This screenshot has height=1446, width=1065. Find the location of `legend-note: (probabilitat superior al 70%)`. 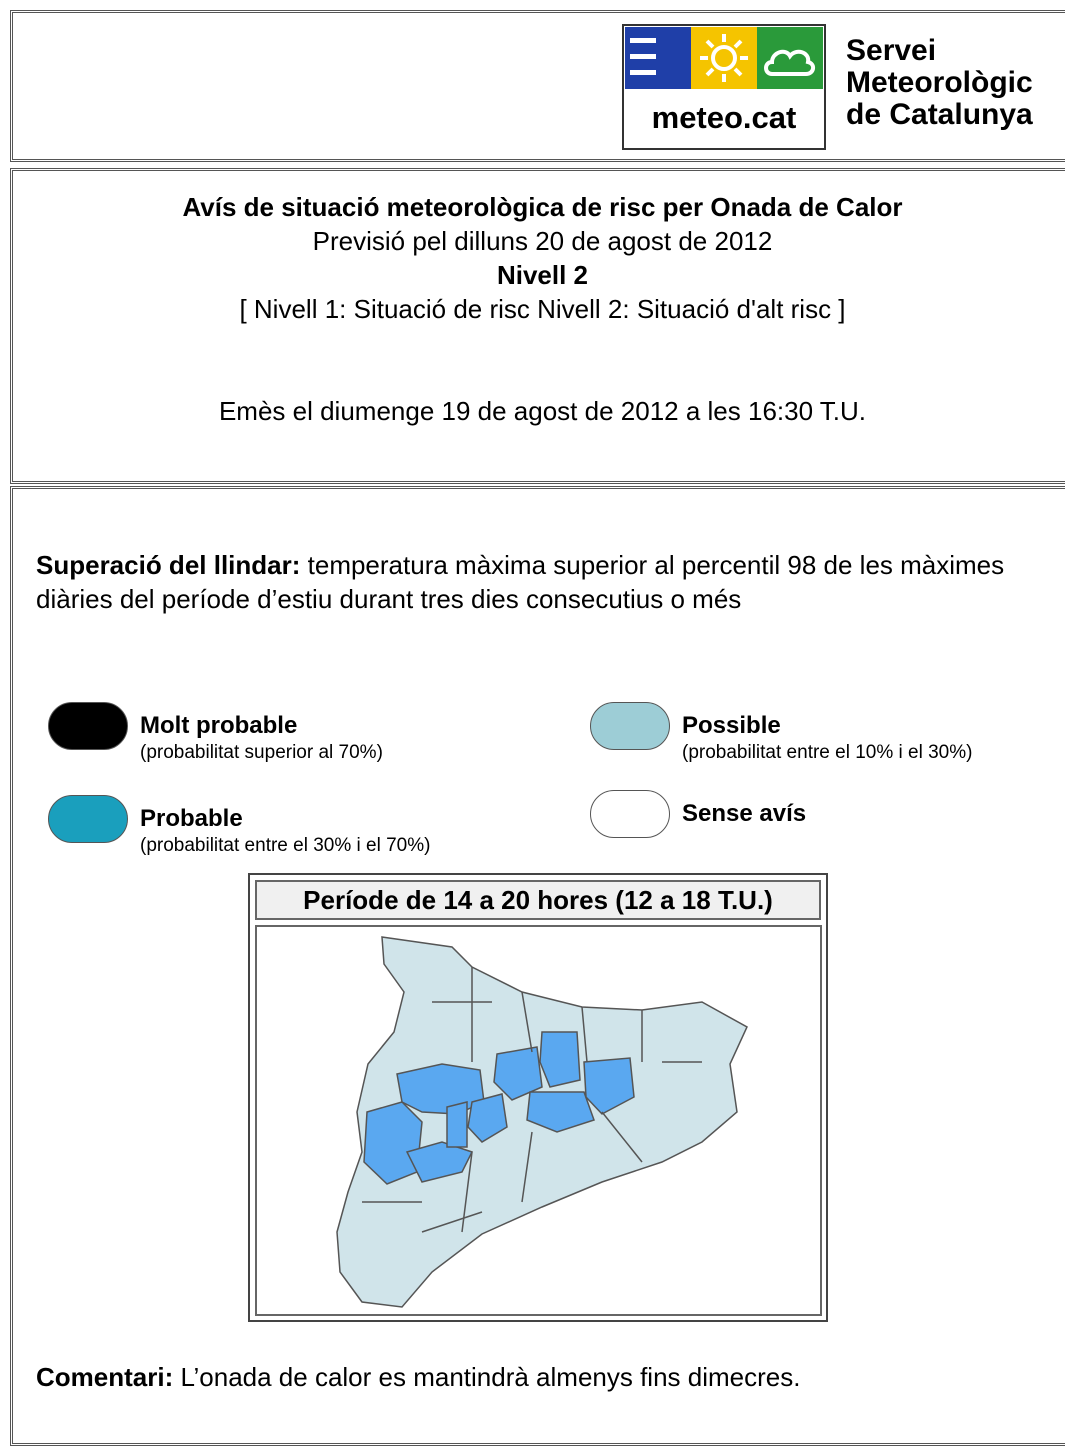

legend-note: (probabilitat superior al 70%) is located at coordinates (261, 752).